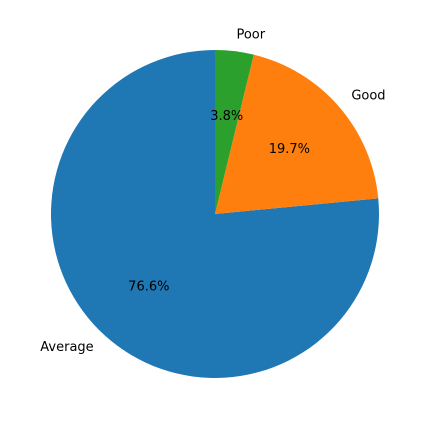 The width and height of the screenshot is (430, 430). What do you see at coordinates (226, 116) in the screenshot?
I see `slice-pct-label-poor: 3.8%` at bounding box center [226, 116].